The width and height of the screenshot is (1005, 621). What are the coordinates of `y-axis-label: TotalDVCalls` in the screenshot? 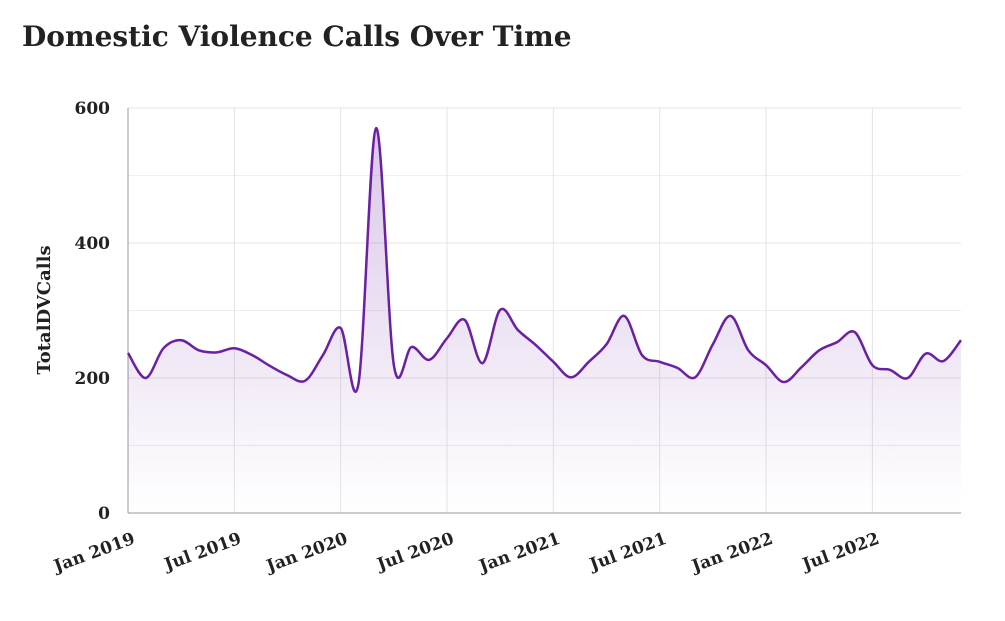 It's located at (44, 309).